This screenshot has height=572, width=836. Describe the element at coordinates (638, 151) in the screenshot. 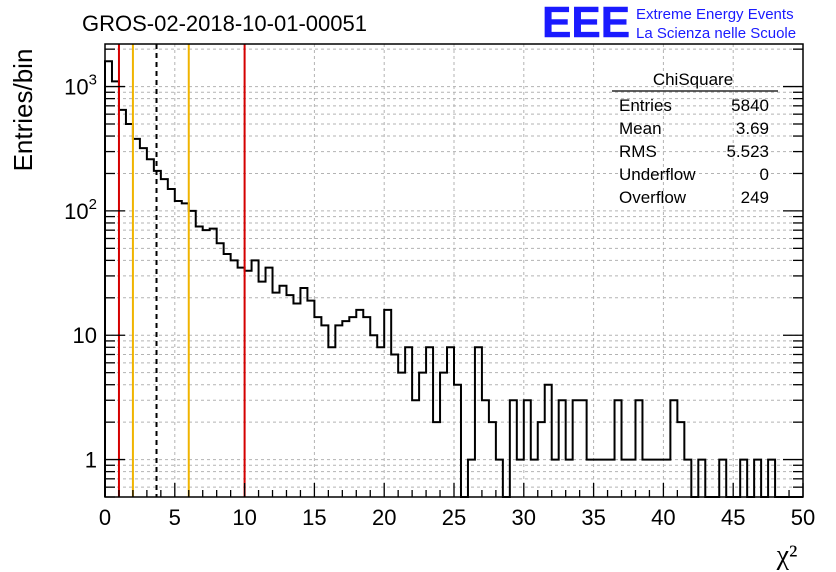

I see `stats-row-label: RMS` at that location.